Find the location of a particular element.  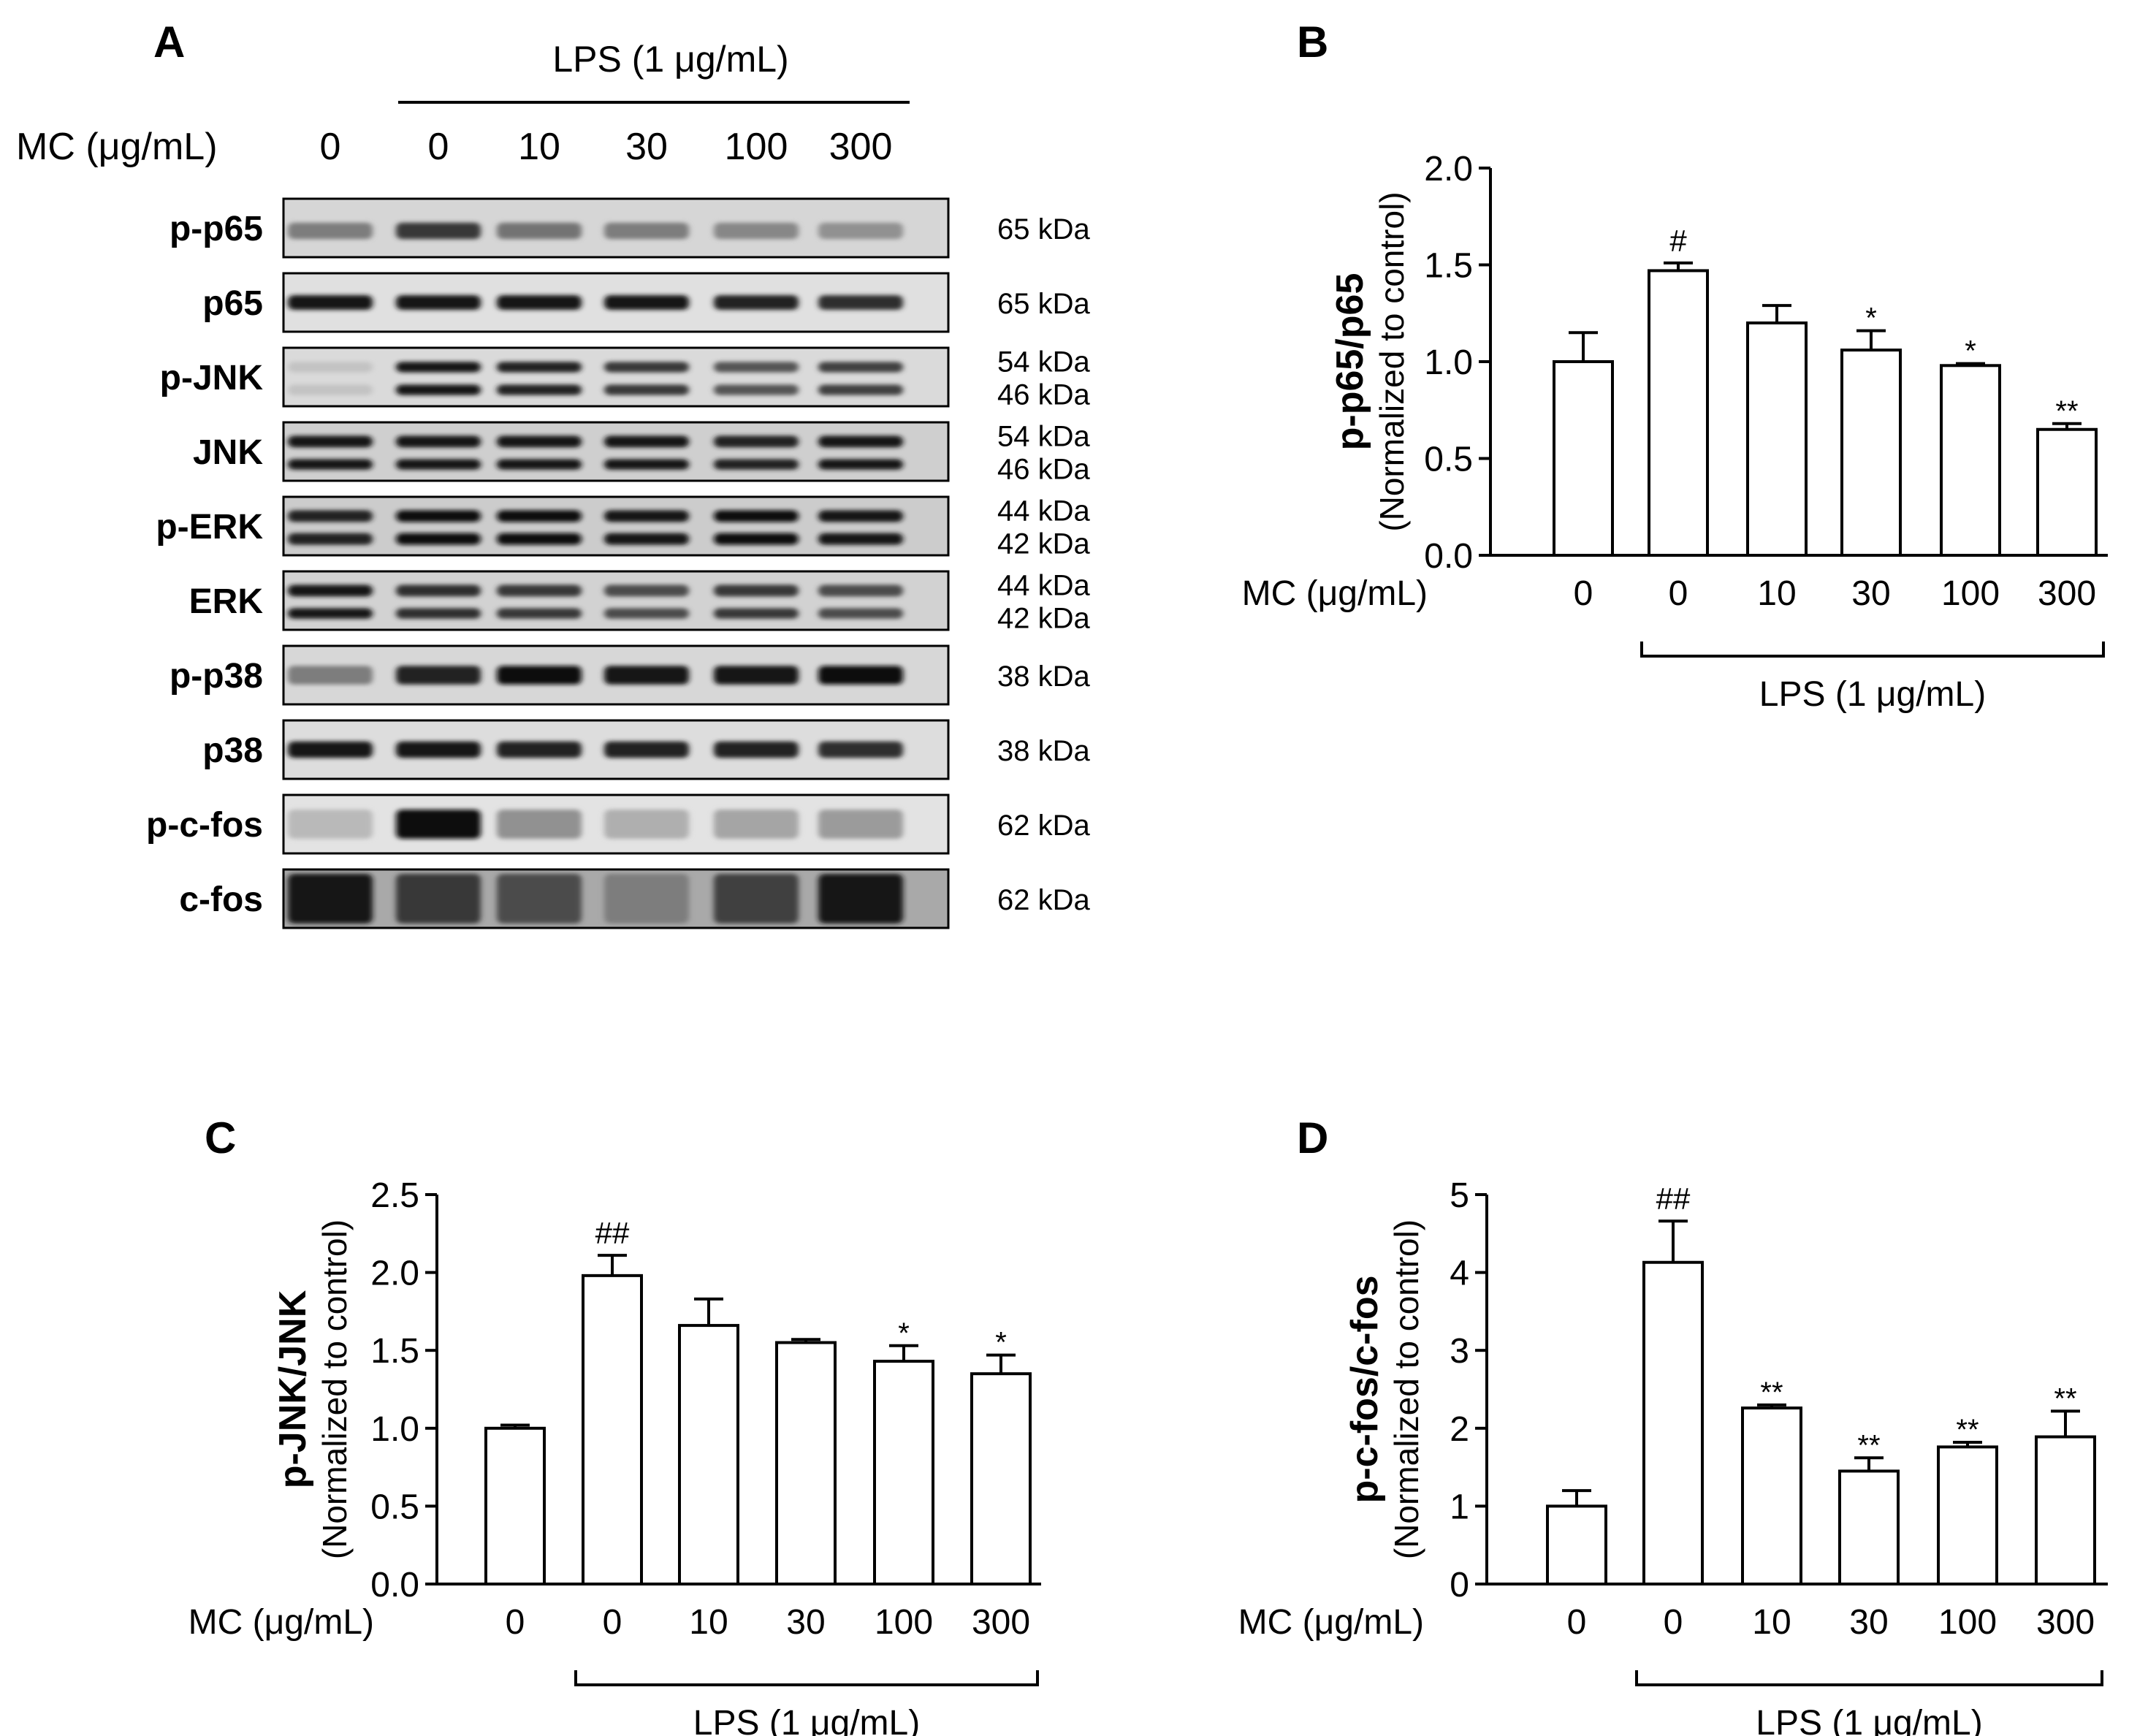

x-tick-label: 100 is located at coordinates (904, 1622).